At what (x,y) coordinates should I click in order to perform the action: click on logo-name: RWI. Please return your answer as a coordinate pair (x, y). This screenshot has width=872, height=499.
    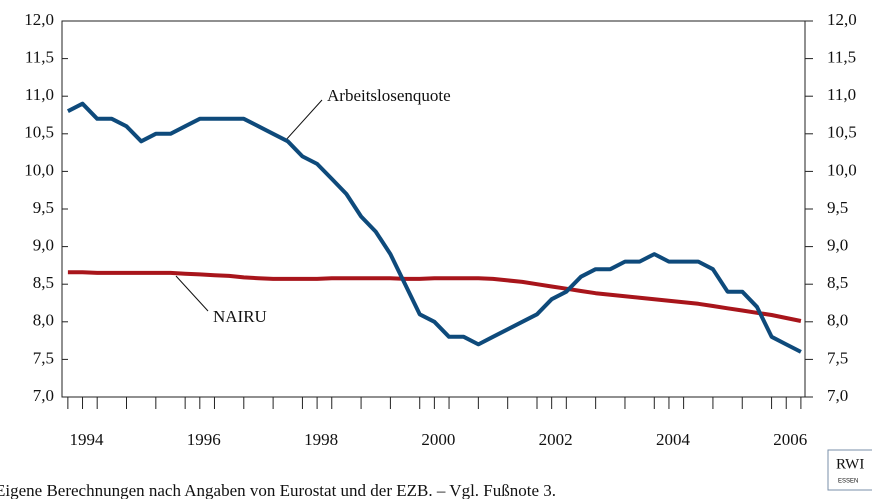
    Looking at the image, I should click on (850, 464).